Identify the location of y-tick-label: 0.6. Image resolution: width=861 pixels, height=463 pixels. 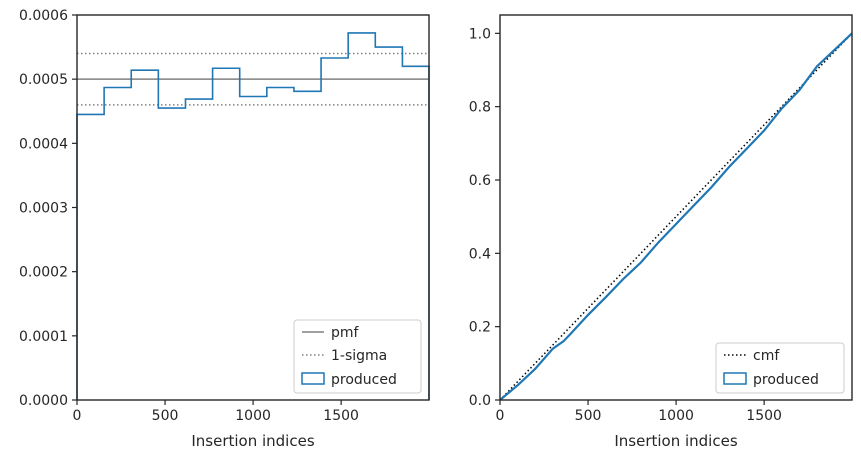
(480, 181).